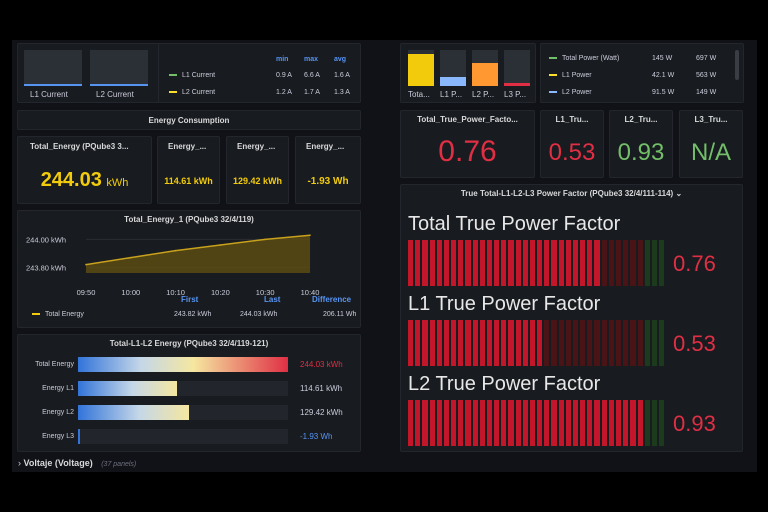  Describe the element at coordinates (46, 267) in the screenshot. I see `y-tick-label: 243.80 kWh` at that location.